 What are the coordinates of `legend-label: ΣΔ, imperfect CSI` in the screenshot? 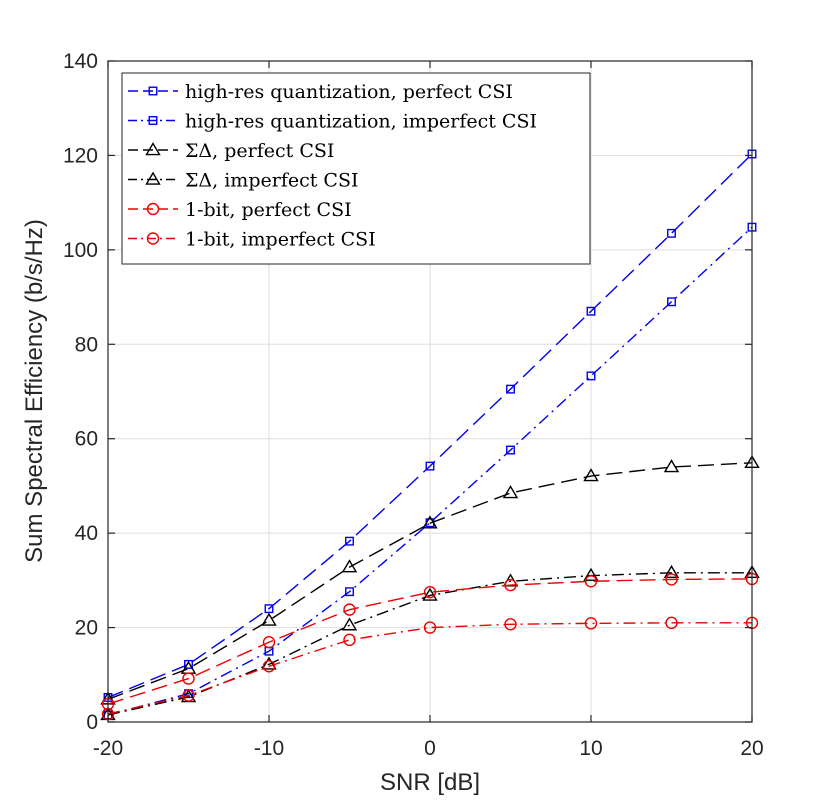 It's located at (271, 181).